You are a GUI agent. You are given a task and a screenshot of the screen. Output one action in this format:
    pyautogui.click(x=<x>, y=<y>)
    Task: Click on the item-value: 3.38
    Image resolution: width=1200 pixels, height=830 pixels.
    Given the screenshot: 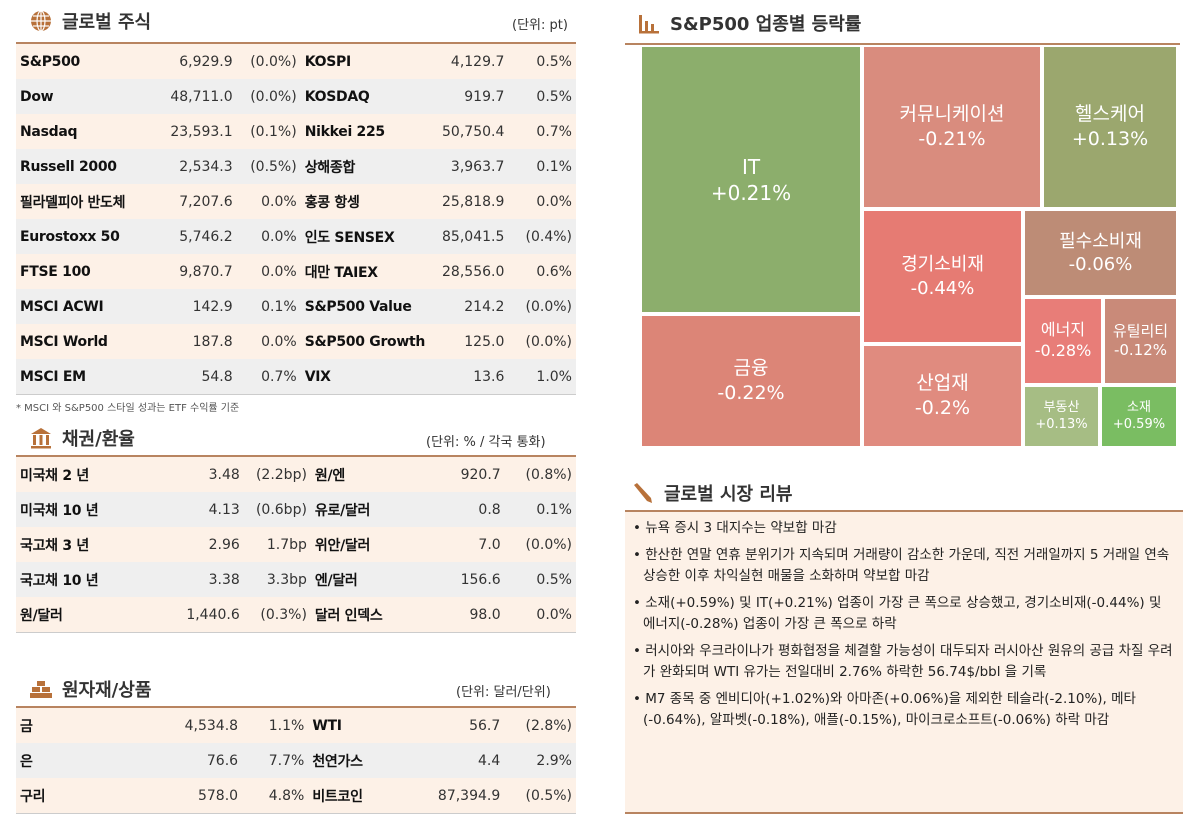 What is the action you would take?
    pyautogui.click(x=224, y=579)
    